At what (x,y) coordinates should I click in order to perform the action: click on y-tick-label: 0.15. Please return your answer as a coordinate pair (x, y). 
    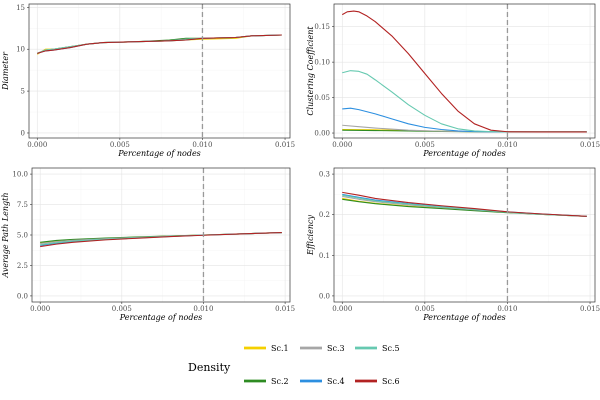
    Looking at the image, I should click on (322, 27).